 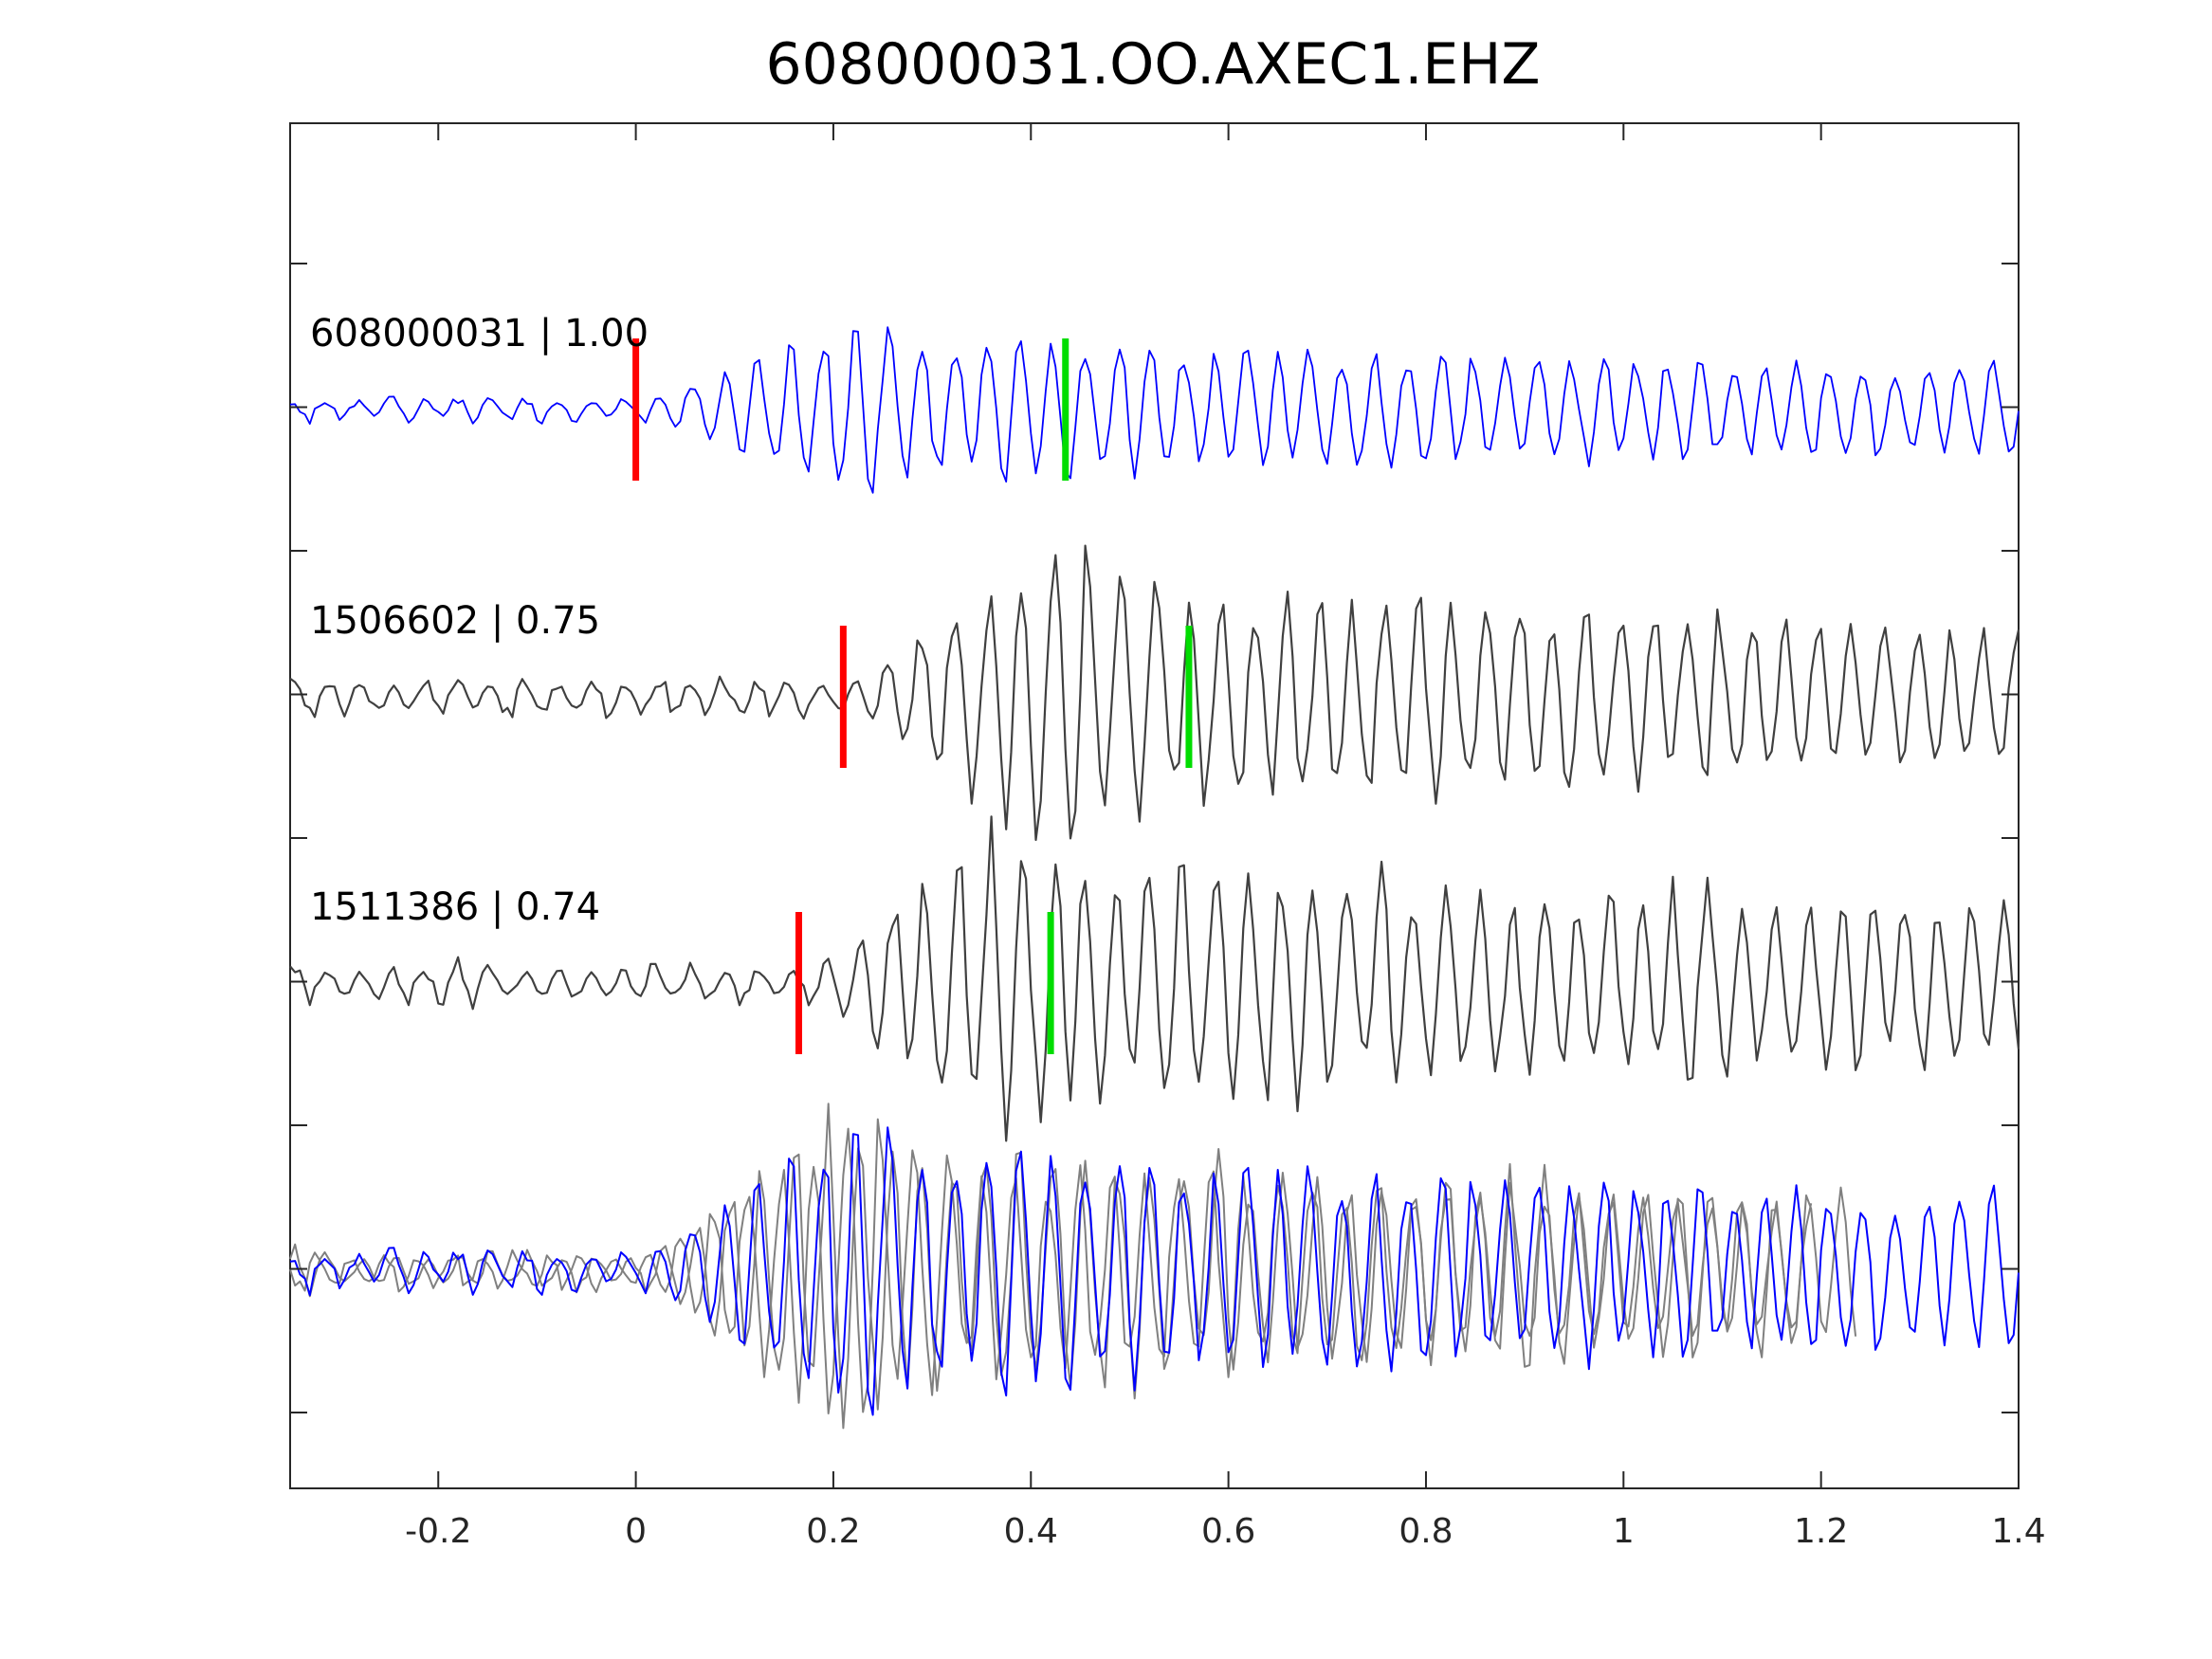 I want to click on x-tick-label: 0.6, so click(x=1228, y=1531).